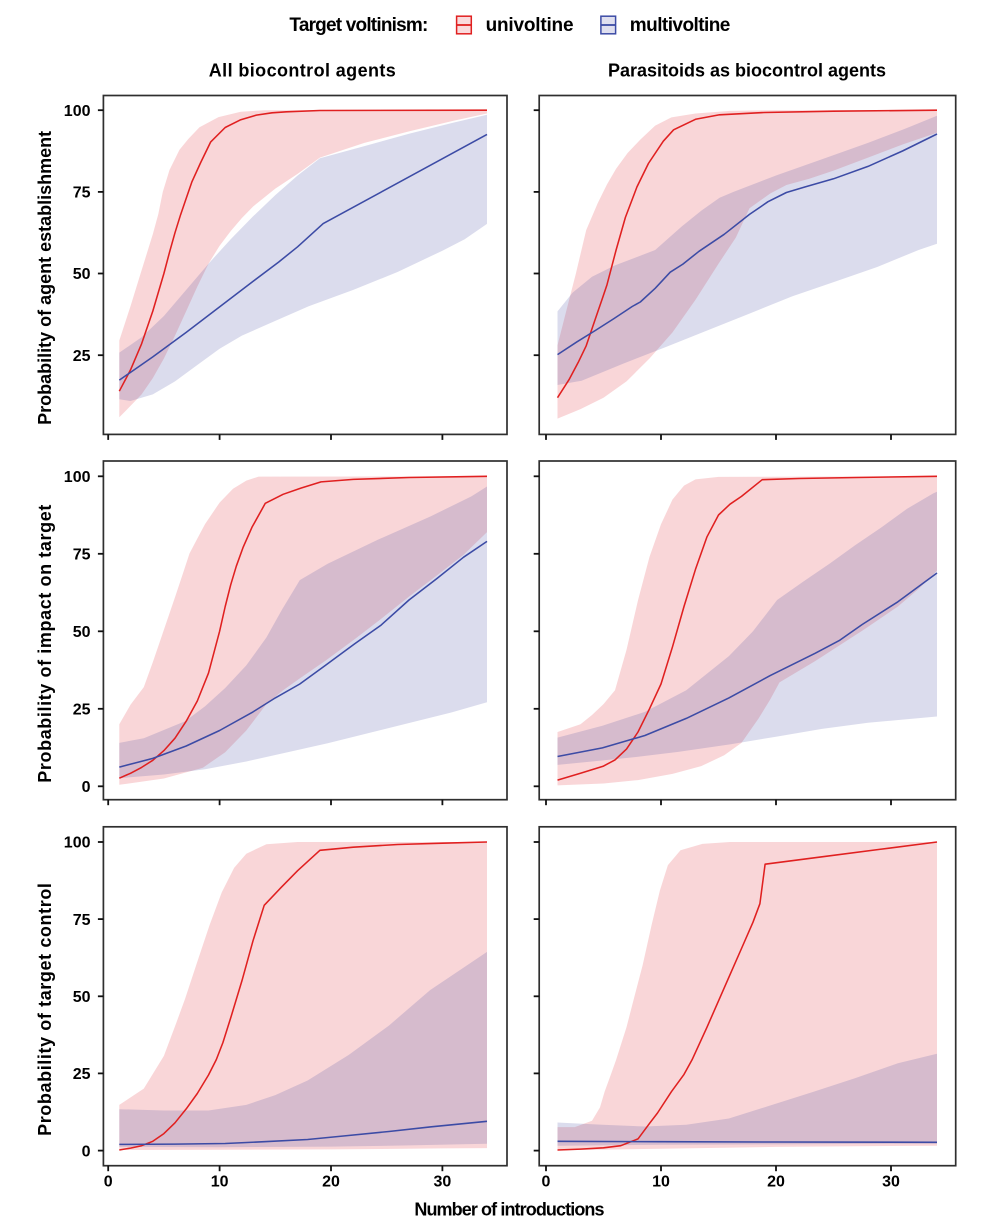 The image size is (988, 1231). Describe the element at coordinates (45, 643) in the screenshot. I see `svg-text:Probability of impact on targe: Probability of impact on target` at that location.